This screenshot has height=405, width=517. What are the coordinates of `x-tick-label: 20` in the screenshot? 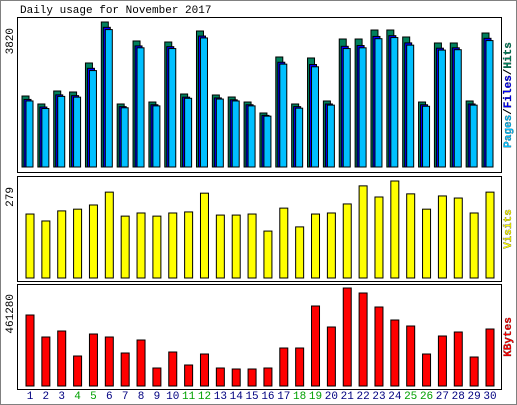 It's located at (331, 397).